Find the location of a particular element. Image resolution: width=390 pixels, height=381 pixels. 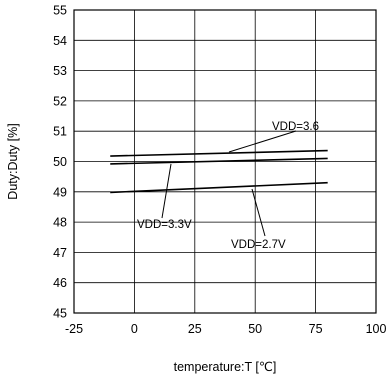

y-tick-label: 54 is located at coordinates (60, 41).